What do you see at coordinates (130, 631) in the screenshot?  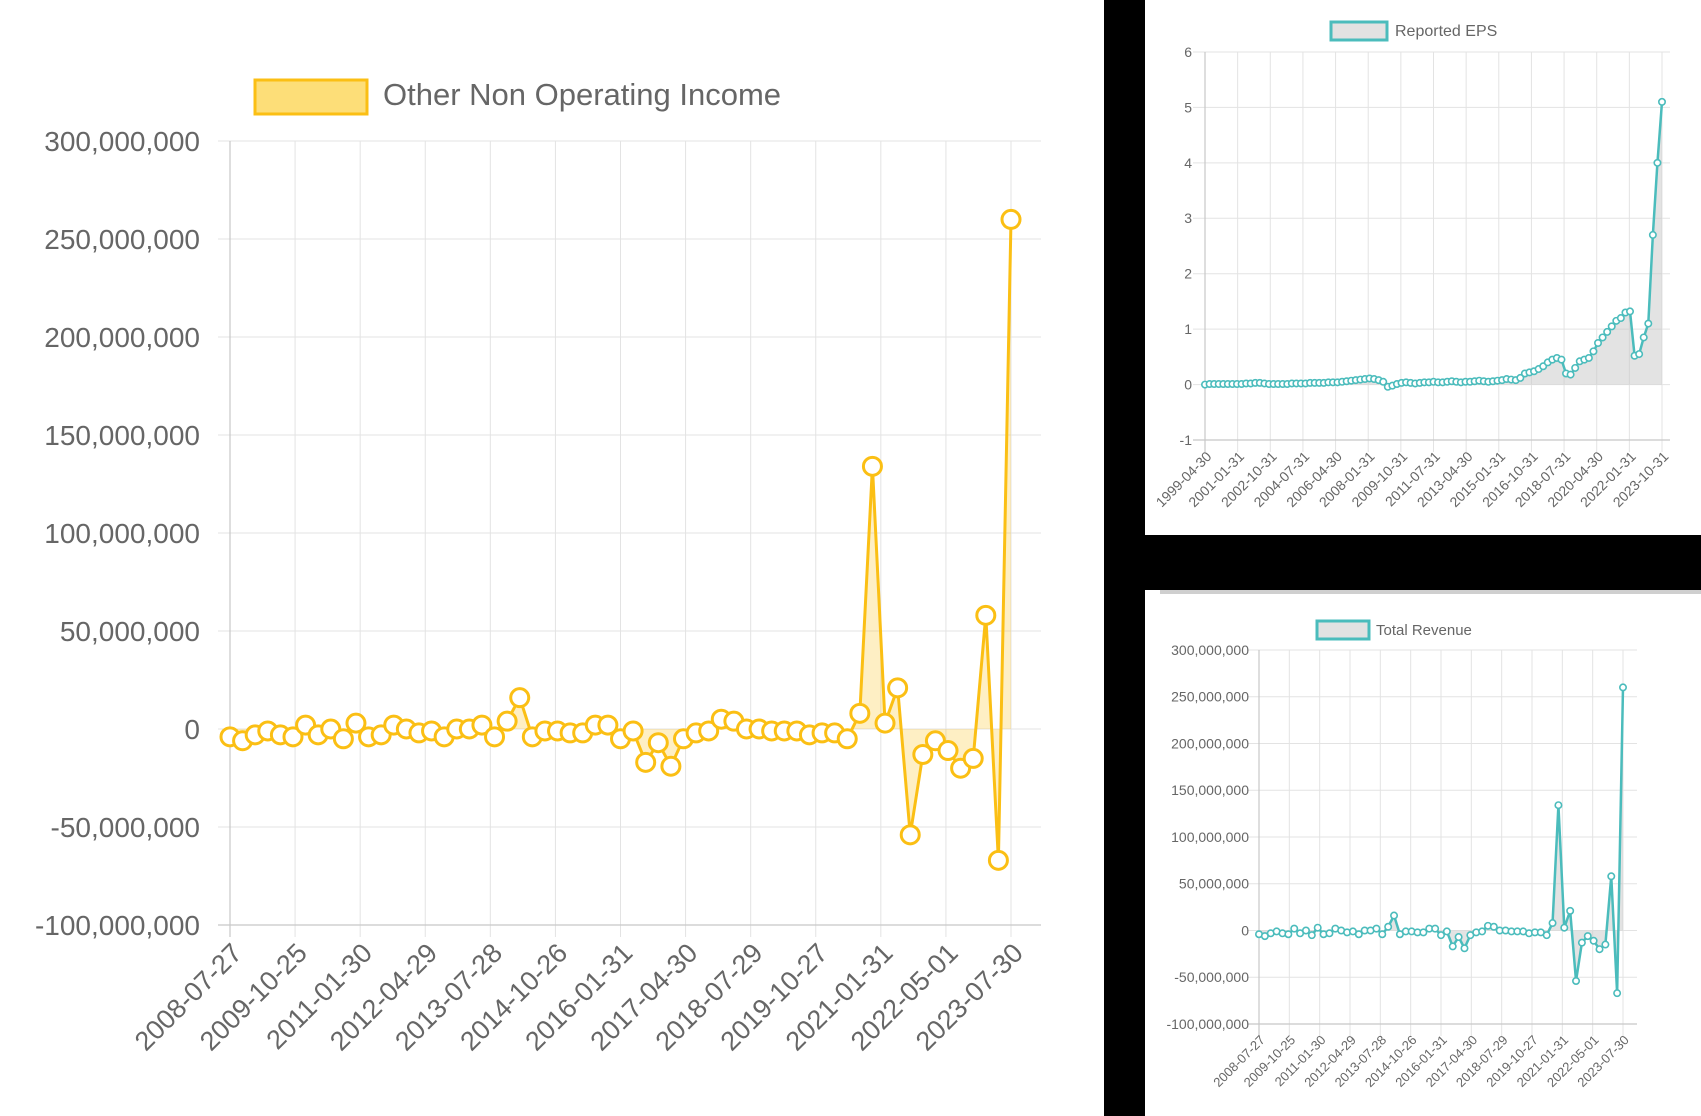 I see `y-tick-label: 50,000,000` at bounding box center [130, 631].